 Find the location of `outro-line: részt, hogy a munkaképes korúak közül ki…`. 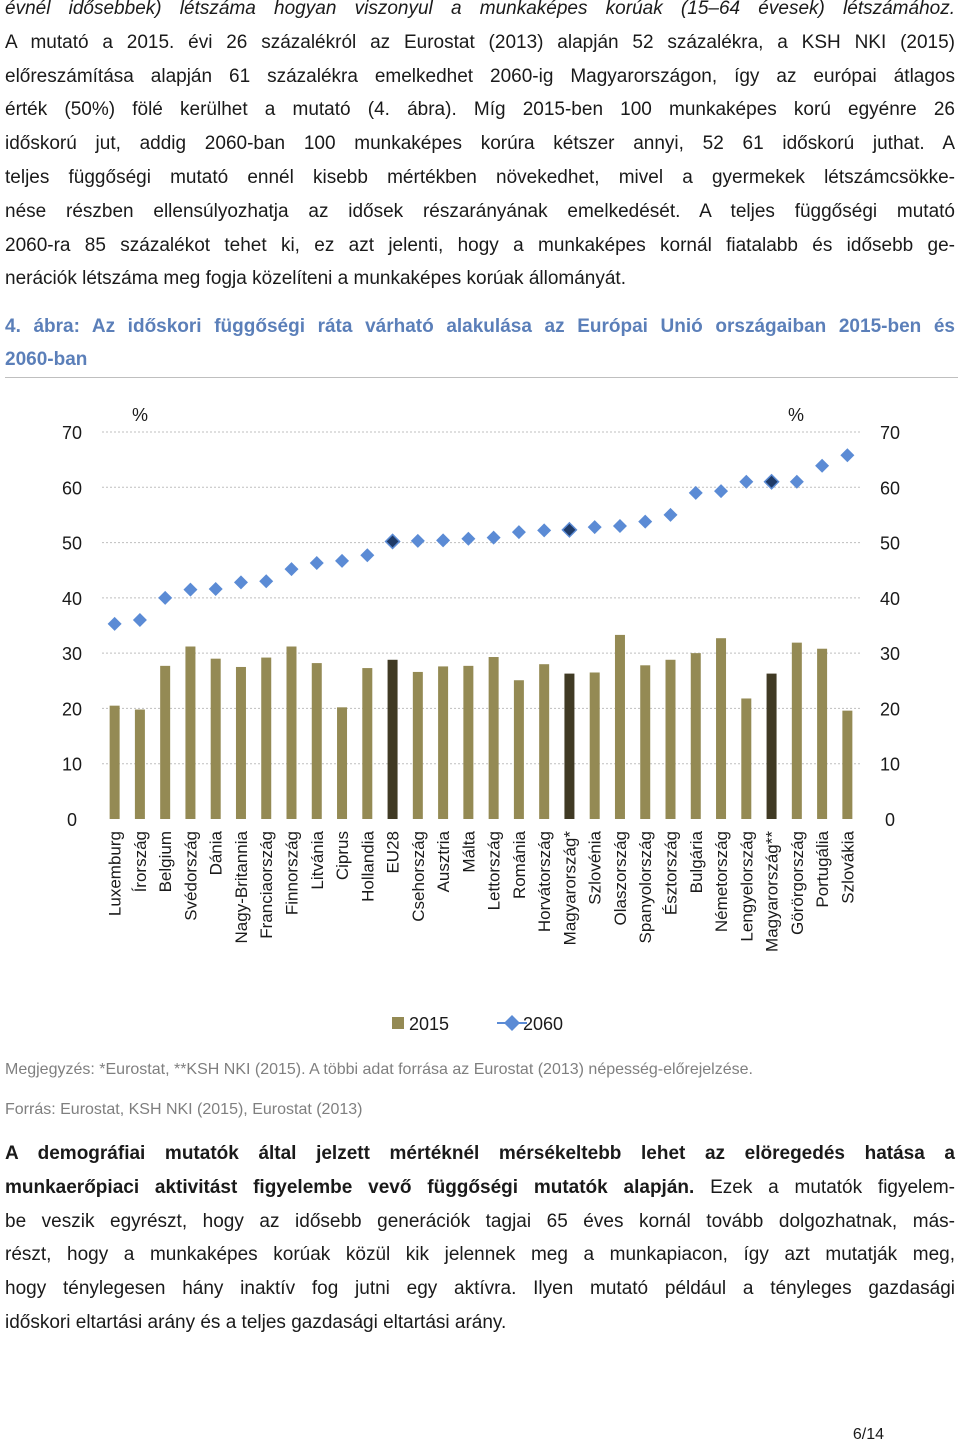

outro-line: részt, hogy a munkaképes korúak közül ki… is located at coordinates (480, 1255).